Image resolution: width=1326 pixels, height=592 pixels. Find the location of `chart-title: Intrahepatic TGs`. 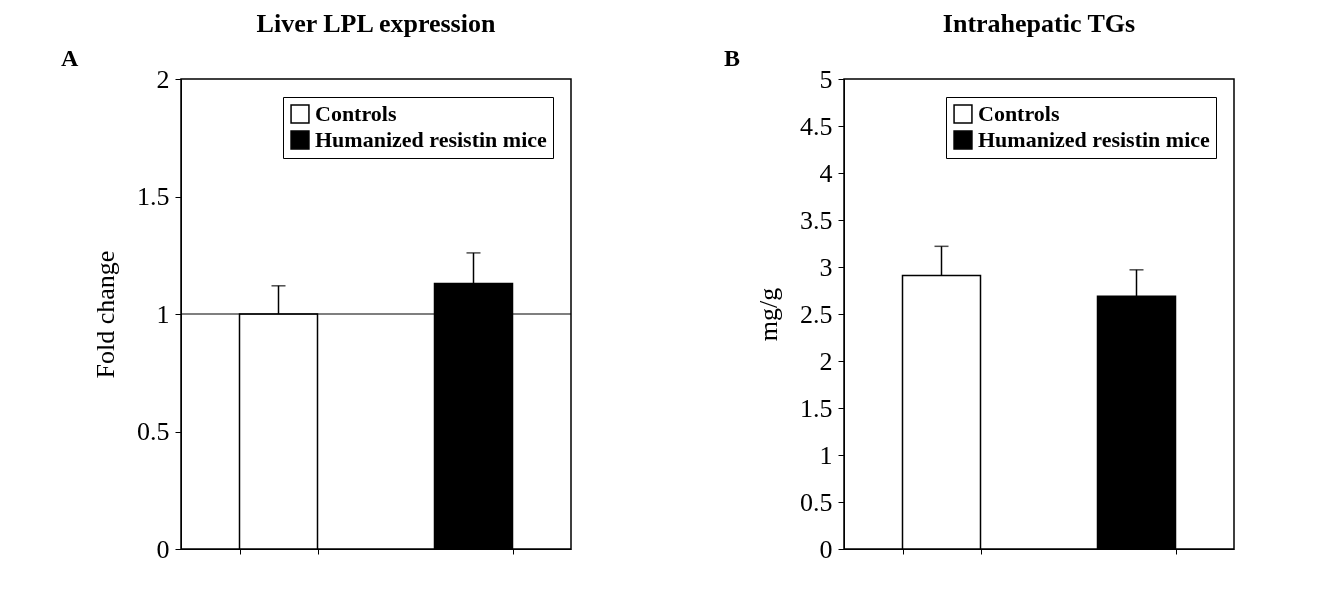

chart-title: Intrahepatic TGs is located at coordinates (1039, 23).